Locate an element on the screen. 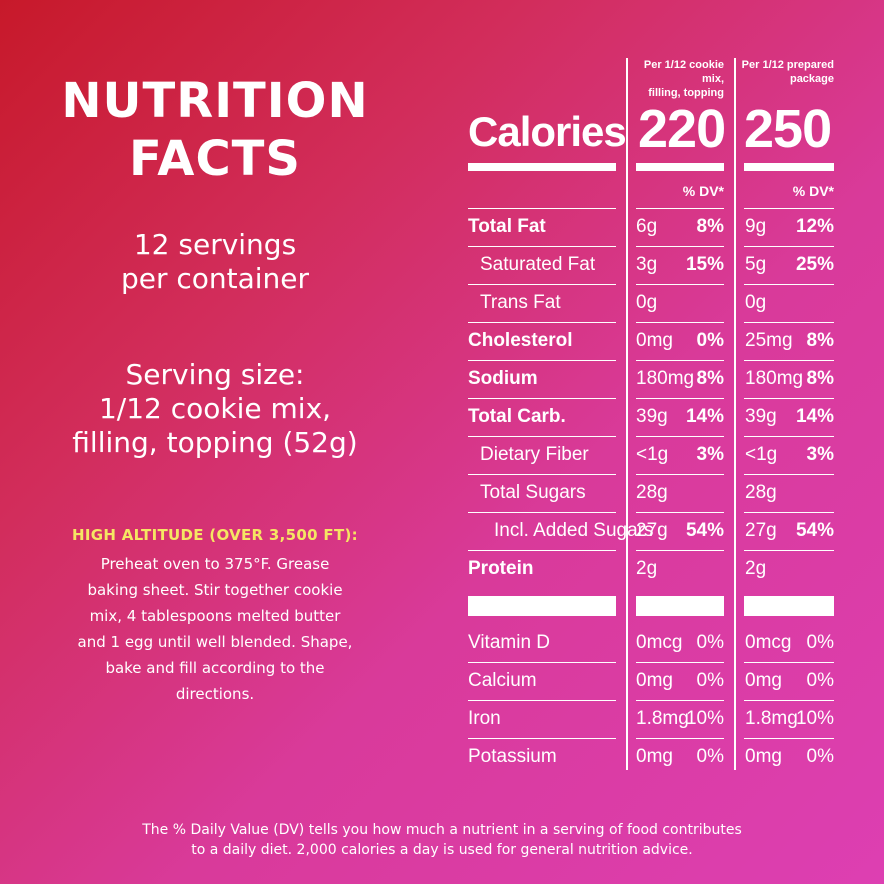 The width and height of the screenshot is (884, 884). high-altitude-heading: HIGH ALTITUDE (OVER 3,500 FT): is located at coordinates (215, 535).